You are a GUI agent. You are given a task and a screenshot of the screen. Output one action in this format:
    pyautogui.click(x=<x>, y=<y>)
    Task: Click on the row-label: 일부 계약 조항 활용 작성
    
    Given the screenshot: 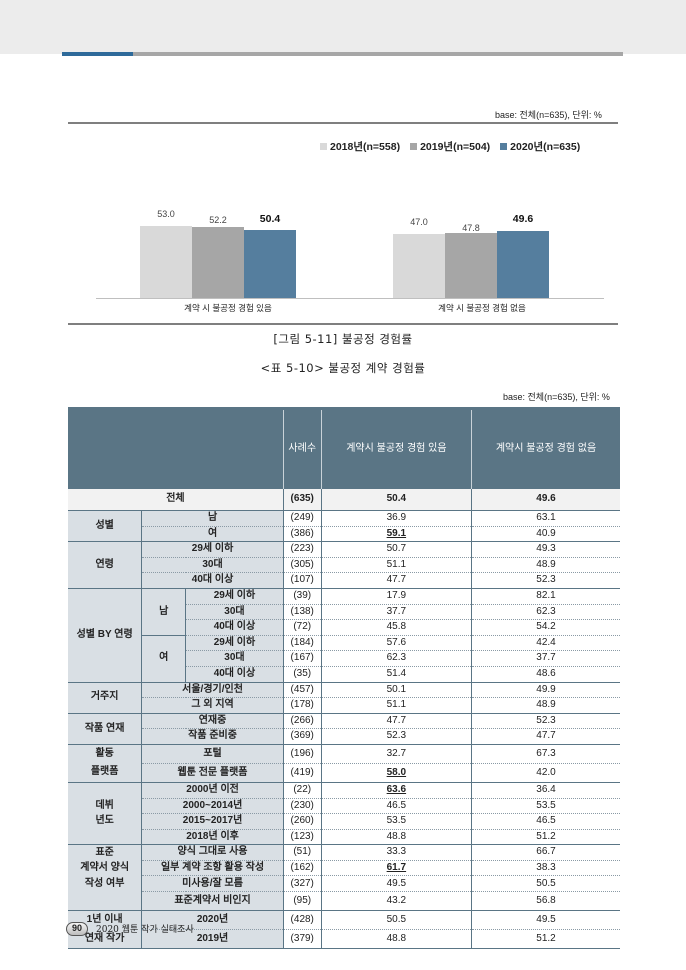 What is the action you would take?
    pyautogui.click(x=212, y=868)
    